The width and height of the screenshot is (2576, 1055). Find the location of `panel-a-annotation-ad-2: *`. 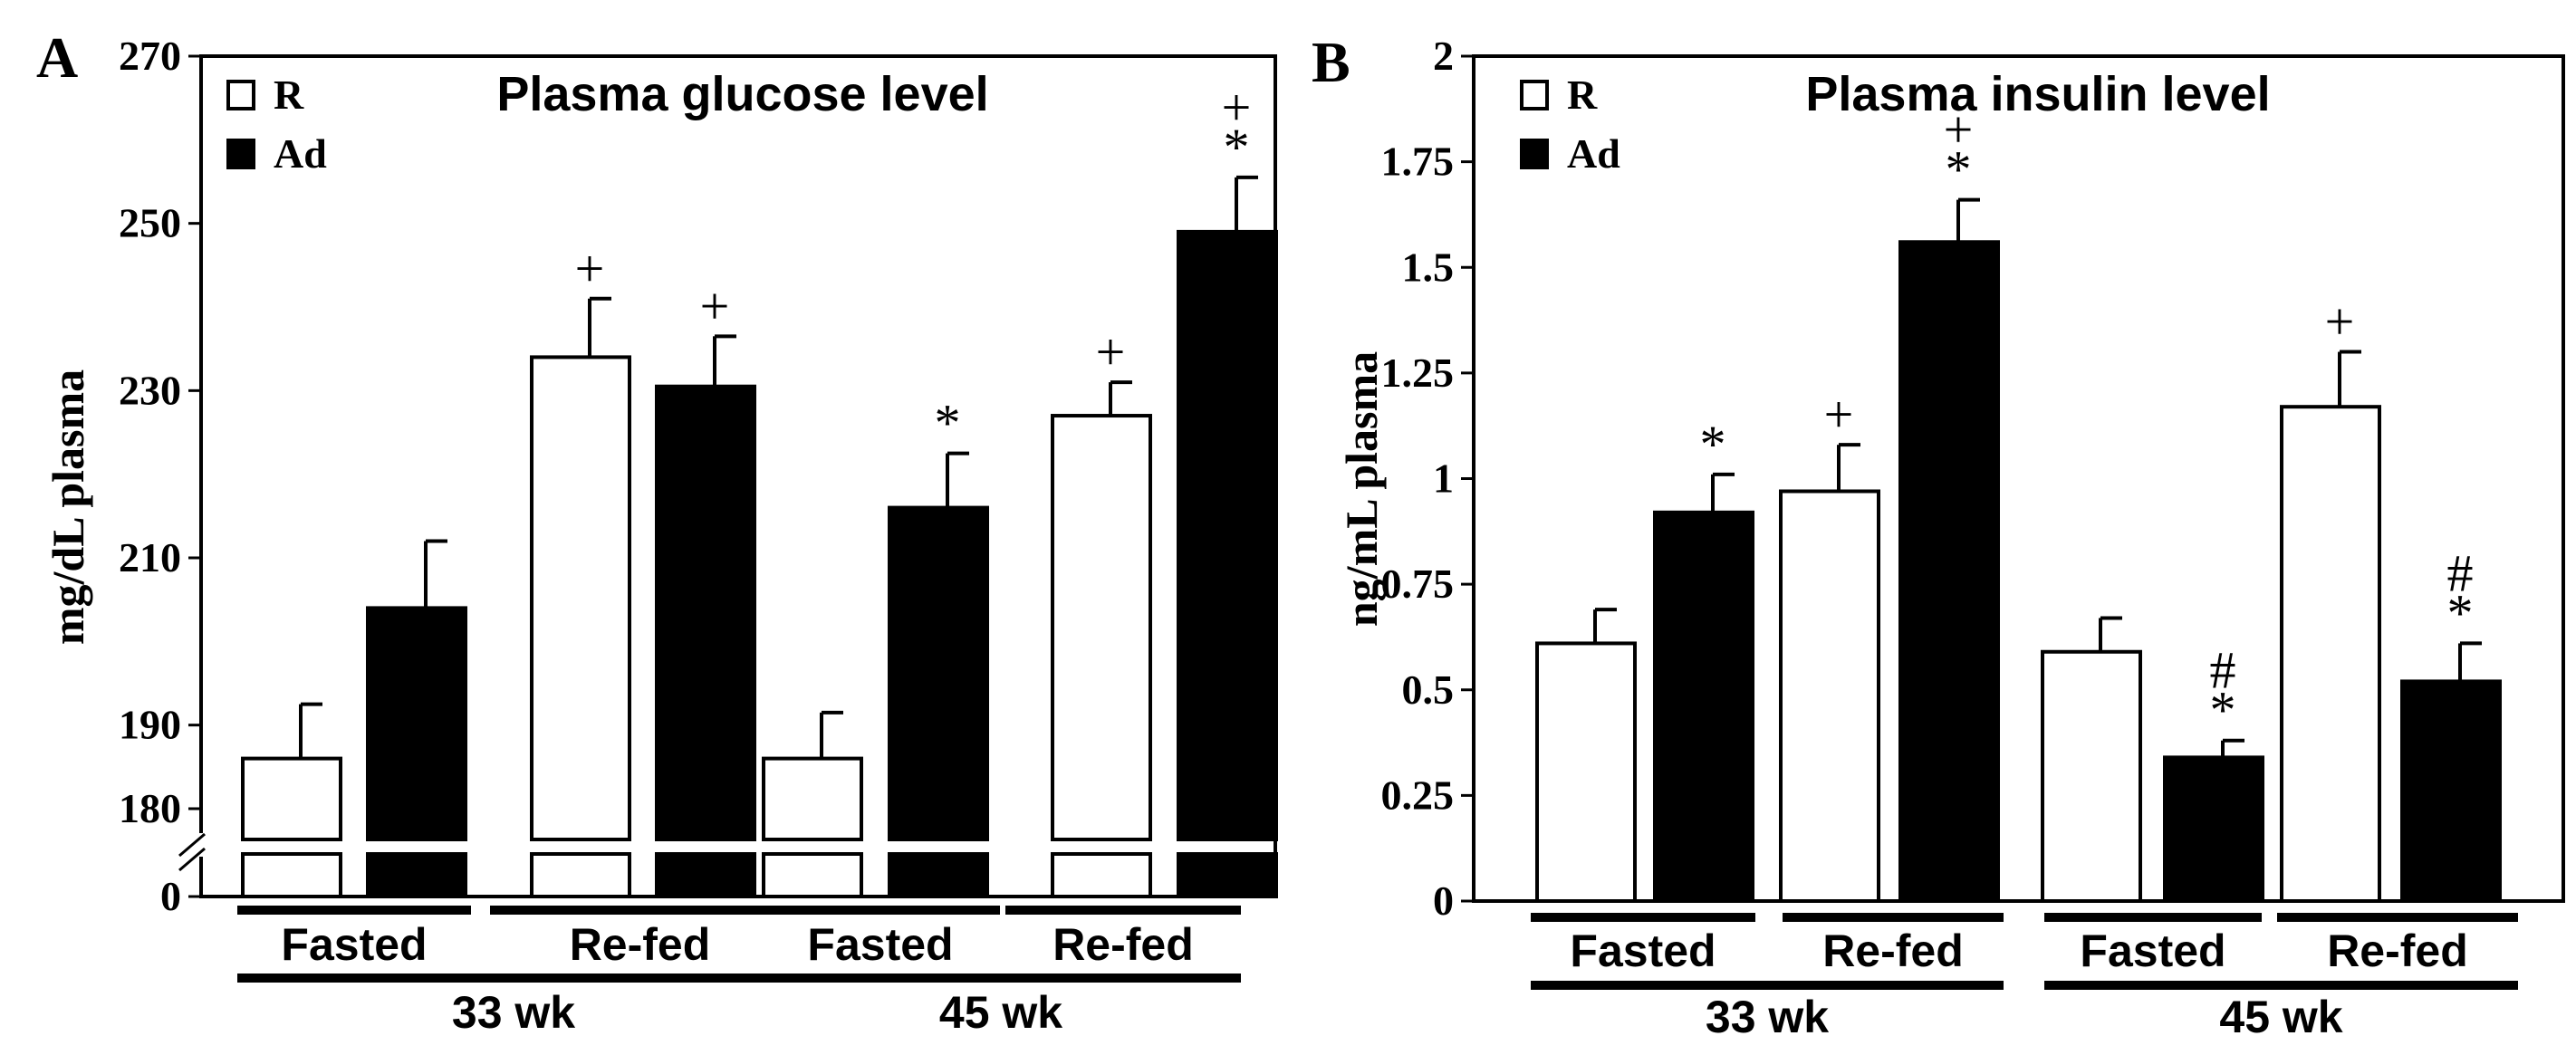

panel-a-annotation-ad-2: * is located at coordinates (948, 423).